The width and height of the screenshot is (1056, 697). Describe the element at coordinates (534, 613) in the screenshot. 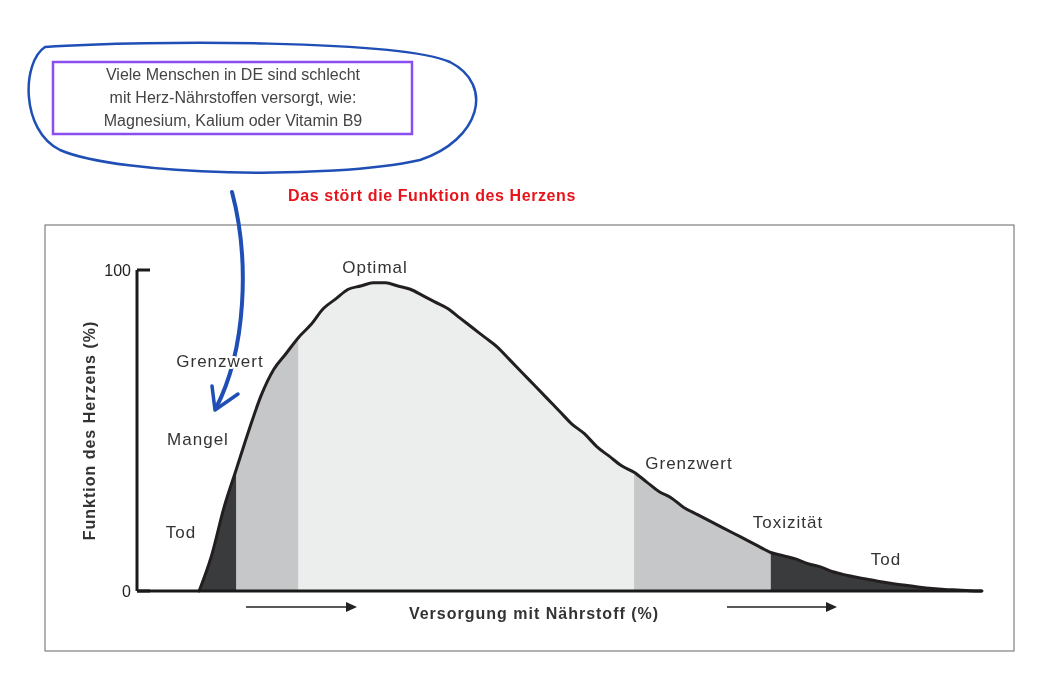

I see `x-axis-title: Versorgung mit Nährstoff (%)` at that location.